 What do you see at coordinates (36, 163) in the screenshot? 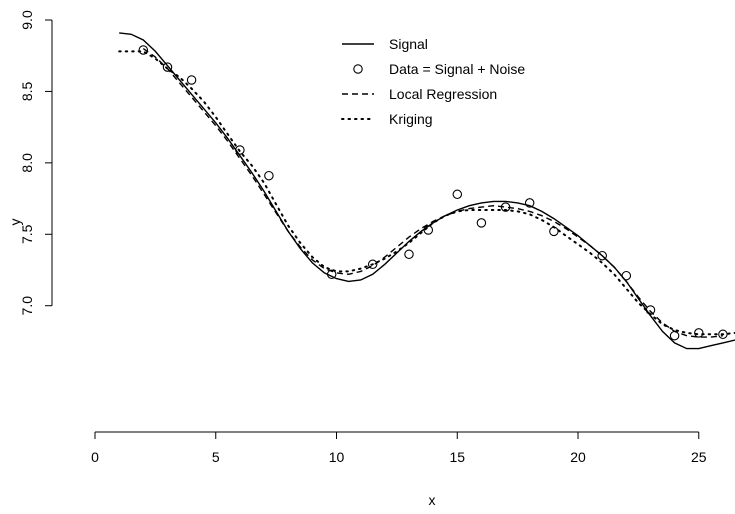
I see `y-axis: 7.0 7.5 8.0 8.5 9.0` at bounding box center [36, 163].